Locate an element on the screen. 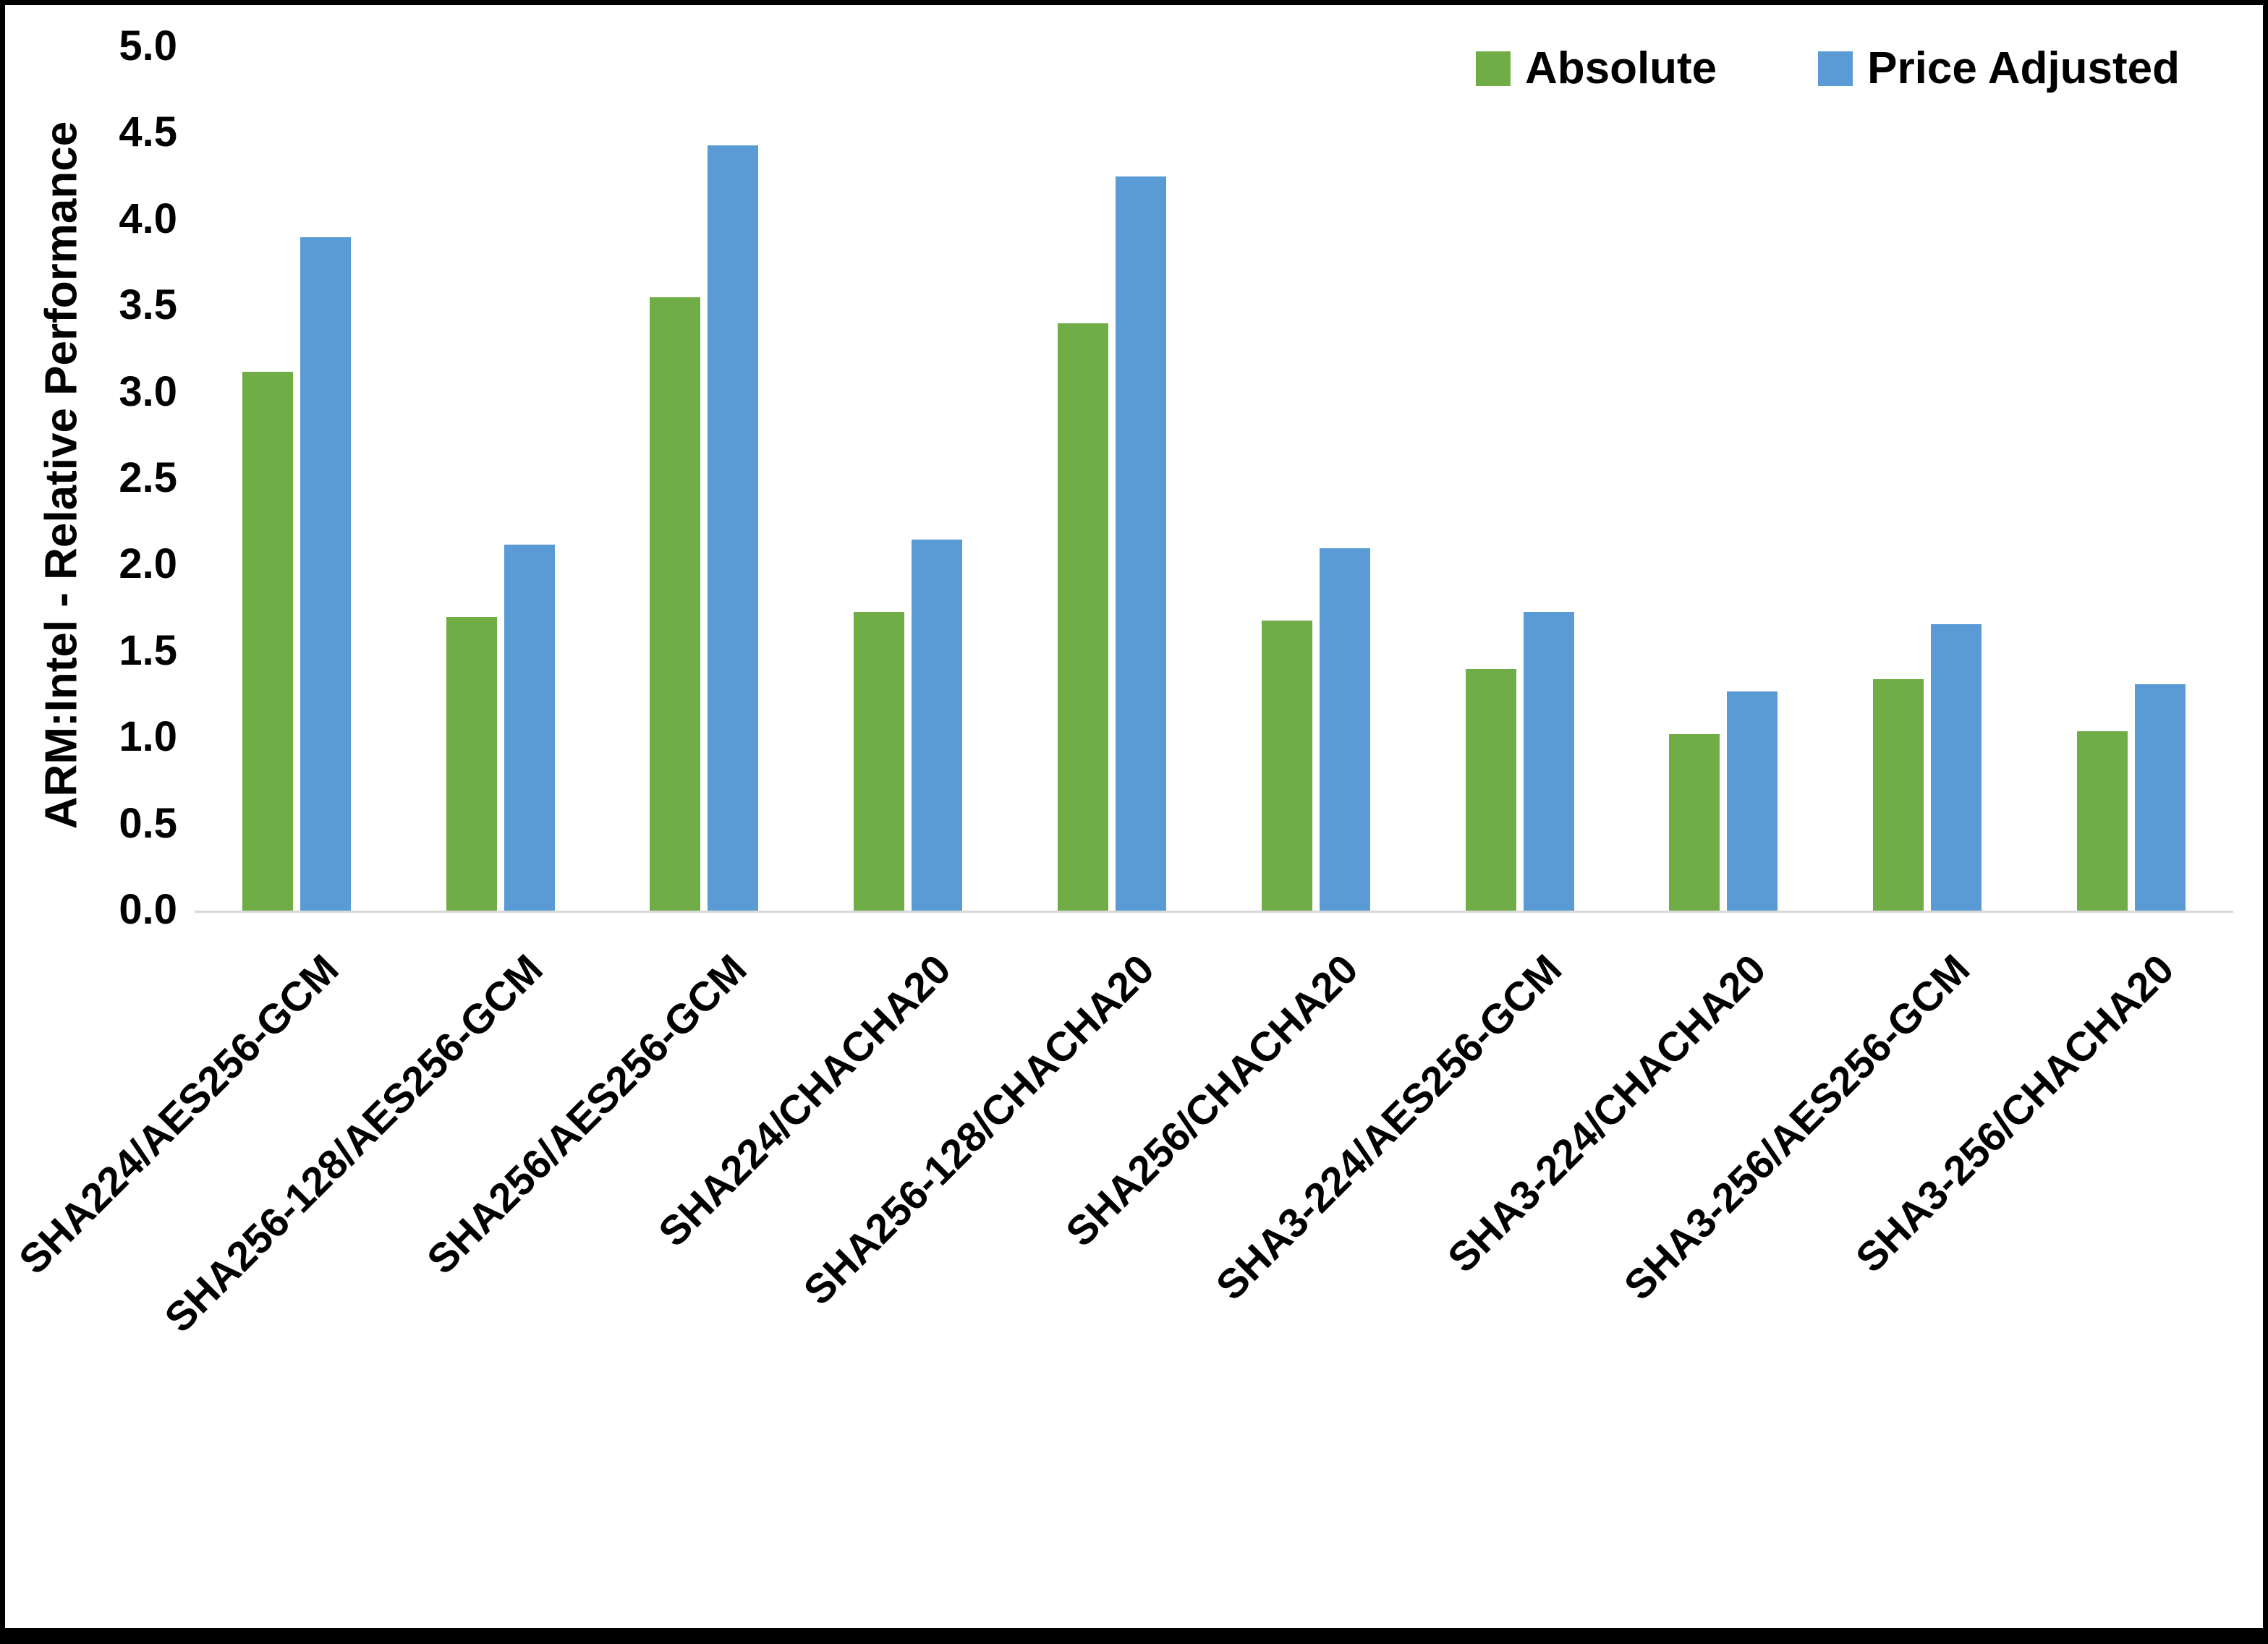 This screenshot has height=1644, width=2268. x-category-label: SHA3-256/AES256-GCM is located at coordinates (1797, 1127).